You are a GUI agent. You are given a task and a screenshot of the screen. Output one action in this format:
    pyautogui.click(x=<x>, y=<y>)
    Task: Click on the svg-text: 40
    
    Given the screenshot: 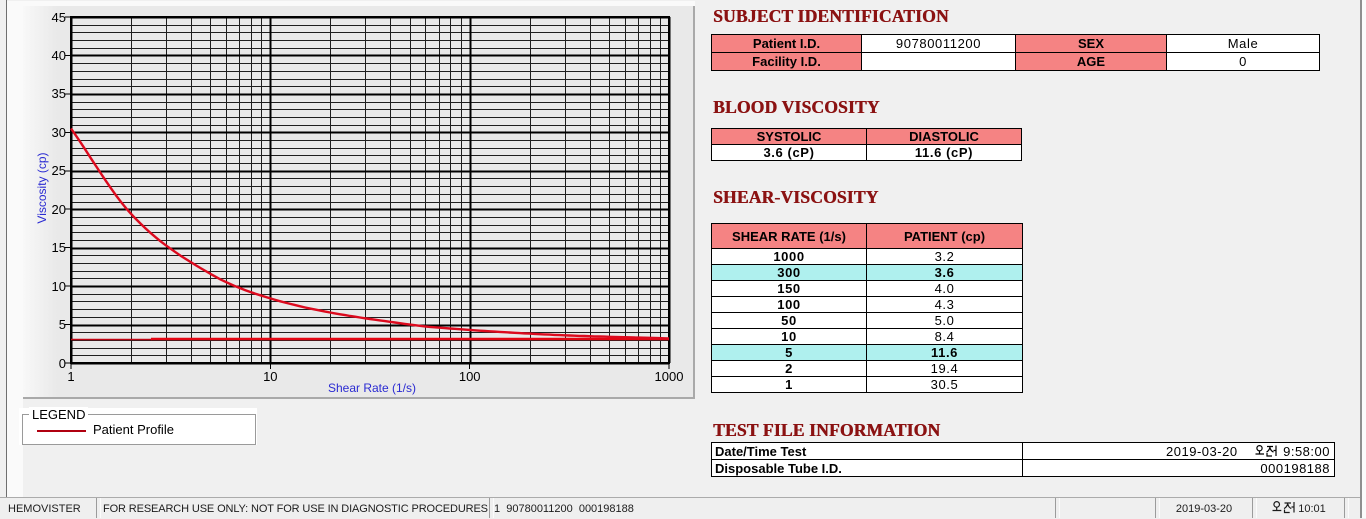 What is the action you would take?
    pyautogui.click(x=59, y=55)
    